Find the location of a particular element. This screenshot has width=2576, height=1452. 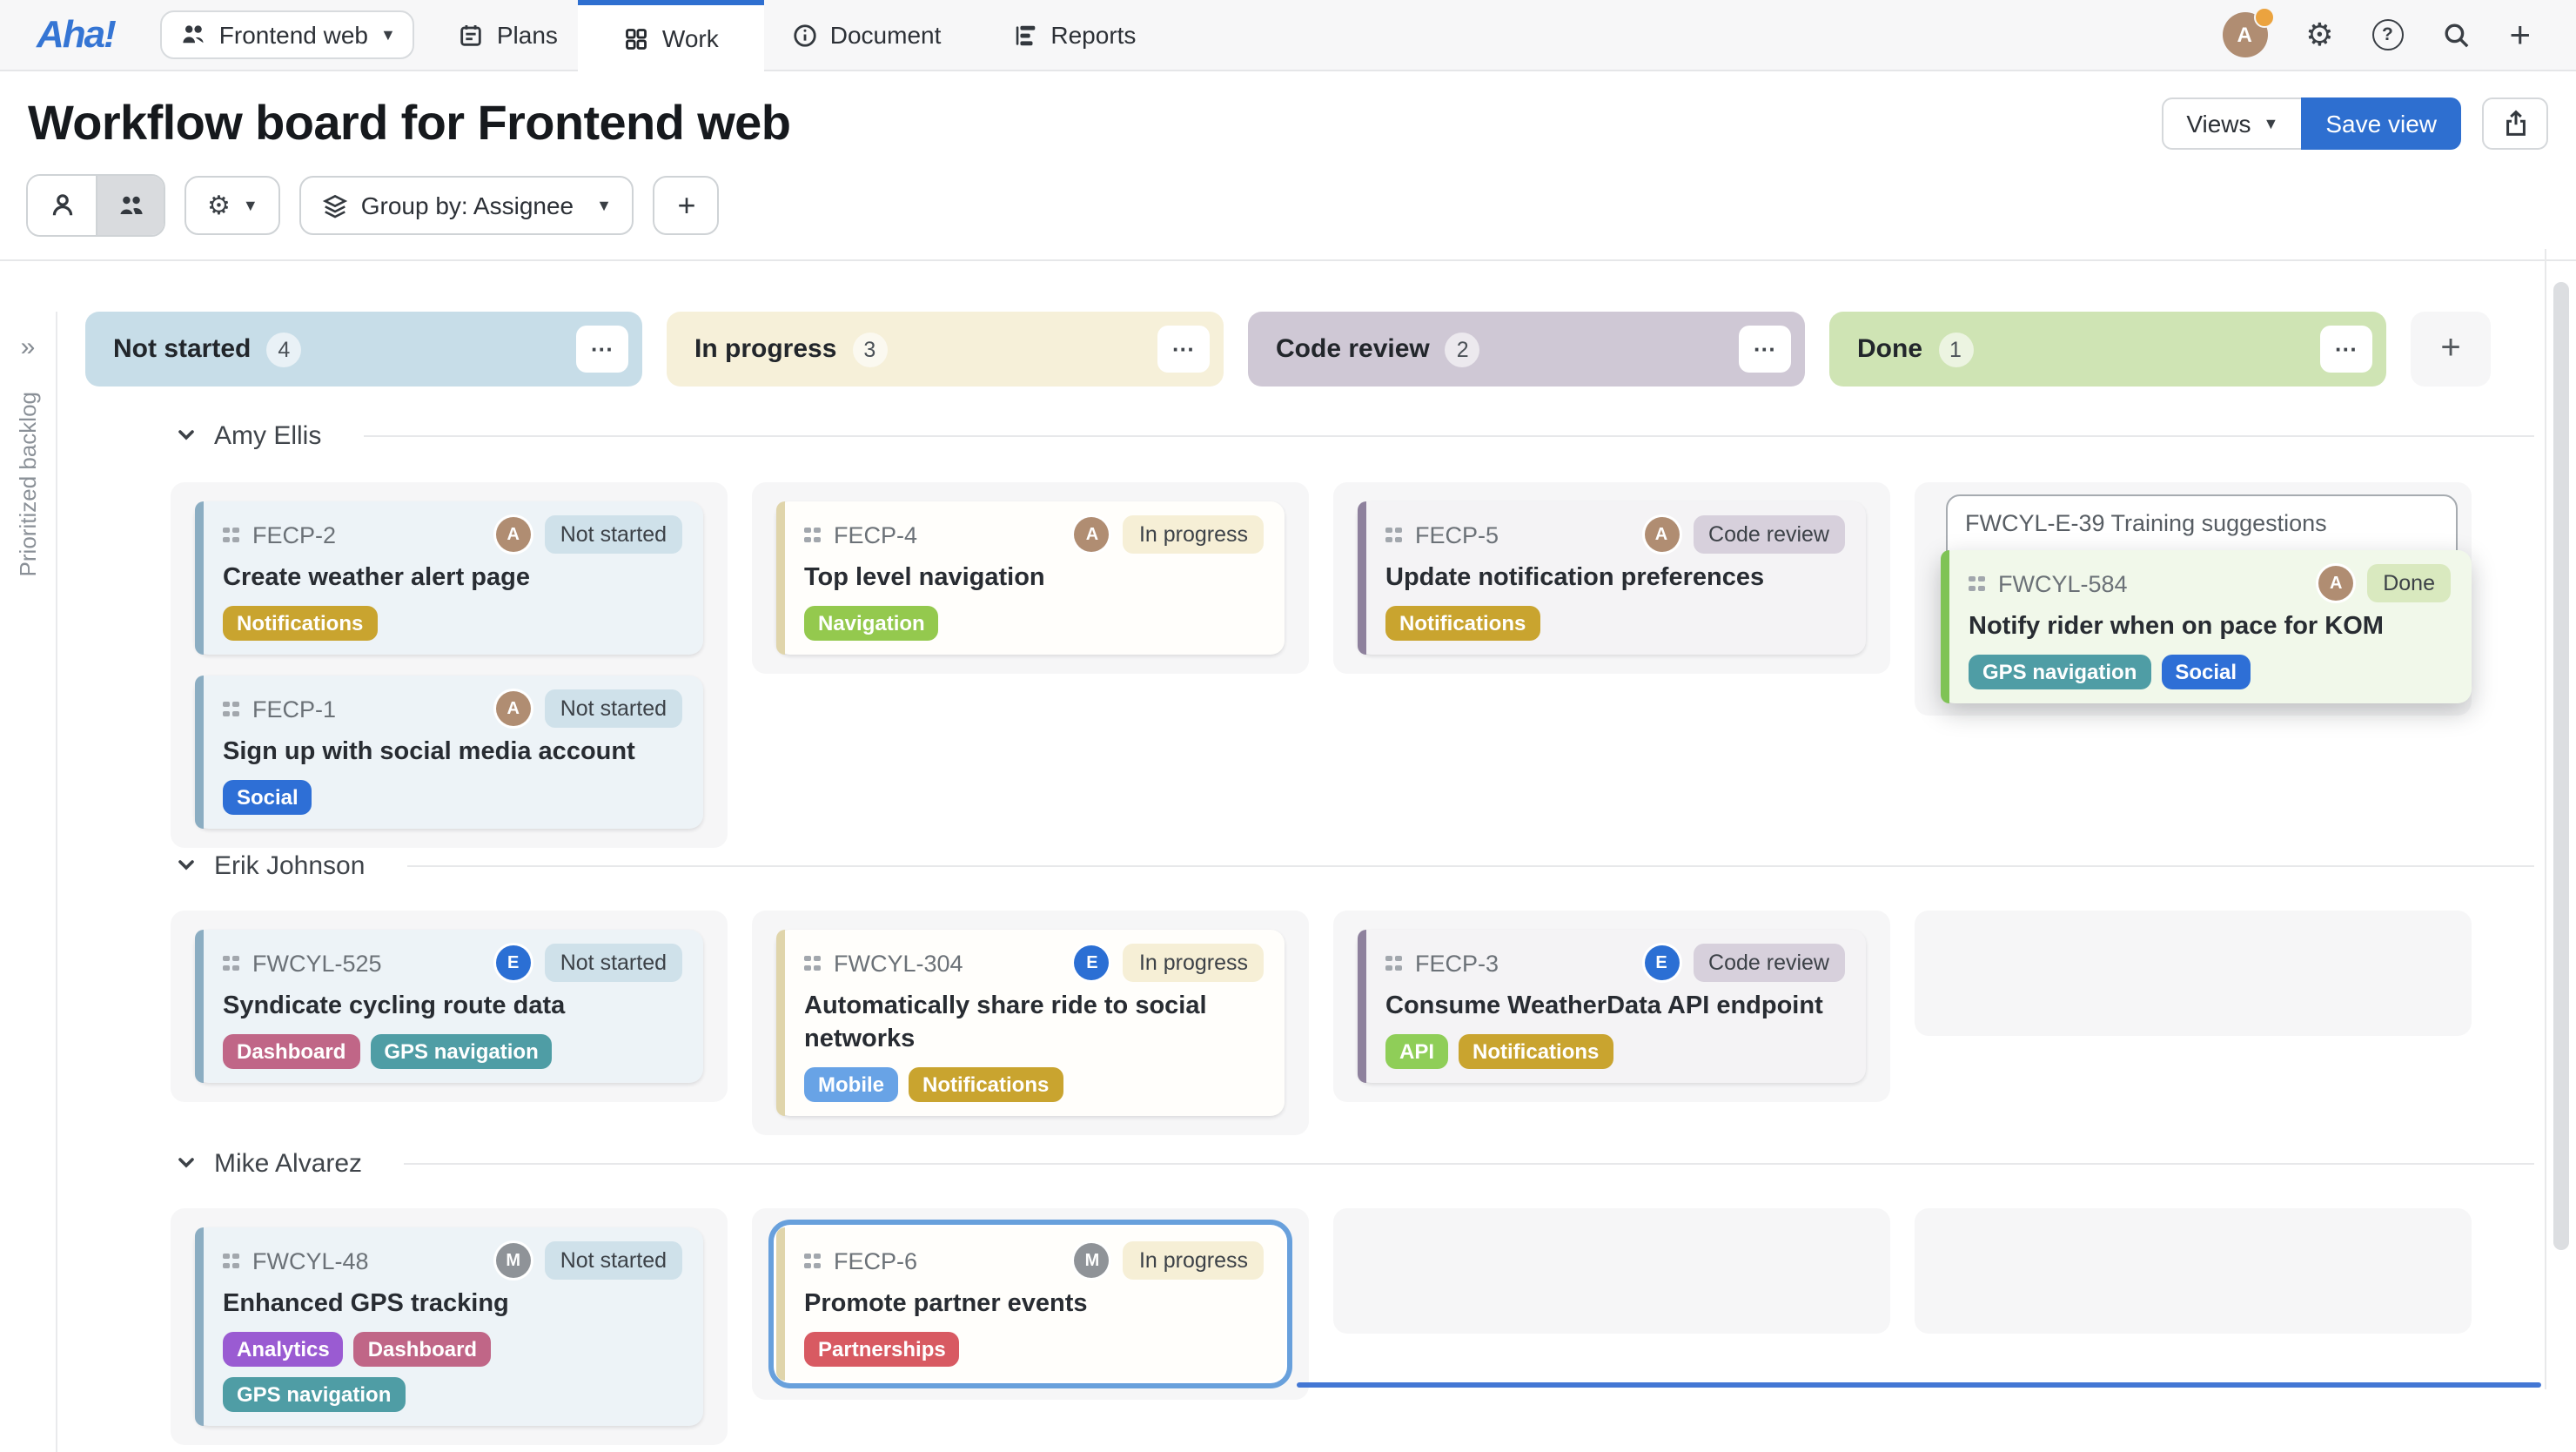

user-avatar: A is located at coordinates (2248, 32).